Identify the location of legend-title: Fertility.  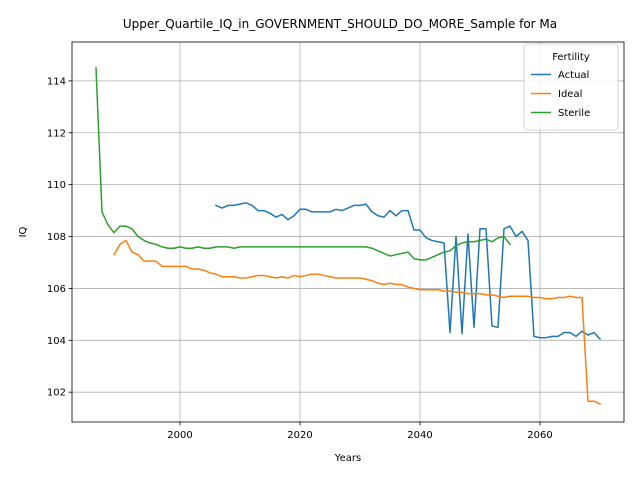
(571, 57).